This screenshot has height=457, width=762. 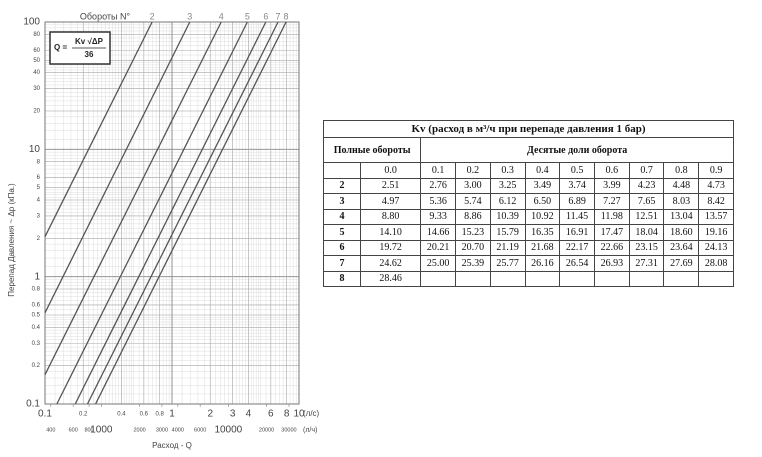 What do you see at coordinates (542, 216) in the screenshot?
I see `table-cell: 10.92` at bounding box center [542, 216].